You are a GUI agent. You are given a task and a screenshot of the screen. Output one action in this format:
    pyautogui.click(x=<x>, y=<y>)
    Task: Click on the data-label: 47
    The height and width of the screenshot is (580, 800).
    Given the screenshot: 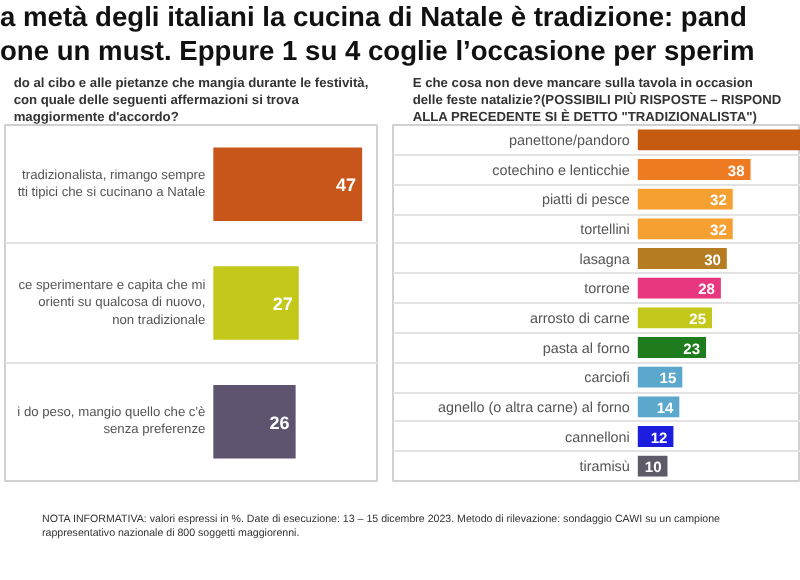 What is the action you would take?
    pyautogui.click(x=346, y=185)
    